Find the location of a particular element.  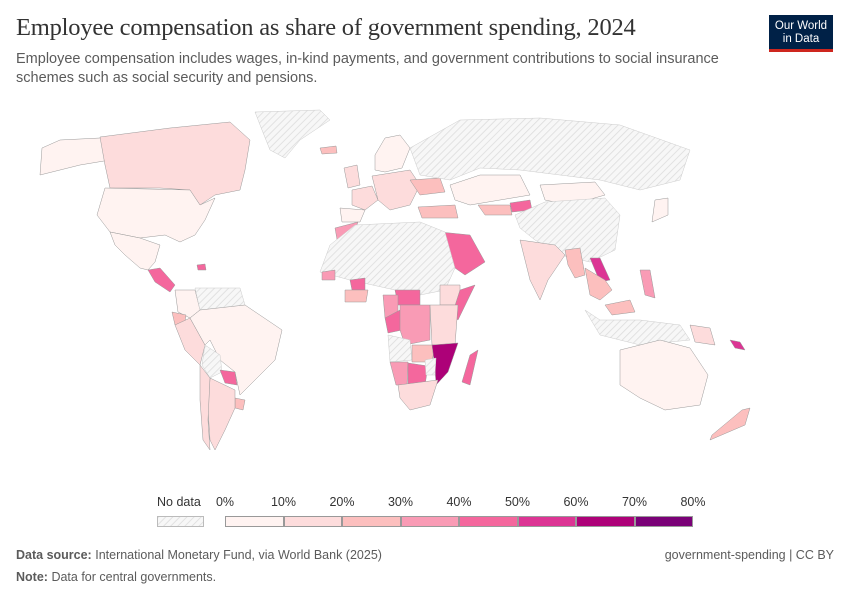

country-zimbabwe is located at coordinates (430, 366).